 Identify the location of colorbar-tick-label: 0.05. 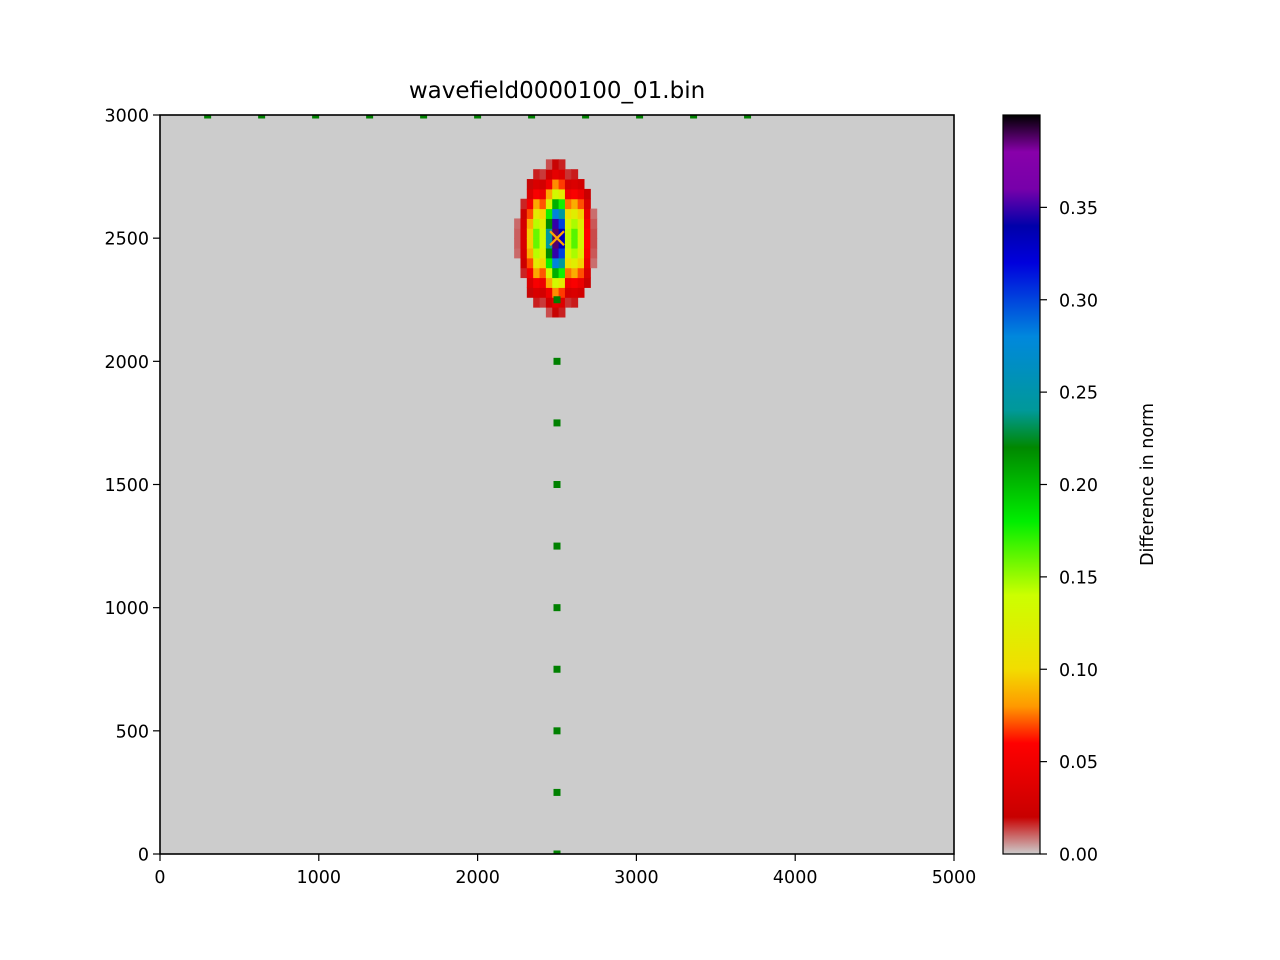
(1078, 763).